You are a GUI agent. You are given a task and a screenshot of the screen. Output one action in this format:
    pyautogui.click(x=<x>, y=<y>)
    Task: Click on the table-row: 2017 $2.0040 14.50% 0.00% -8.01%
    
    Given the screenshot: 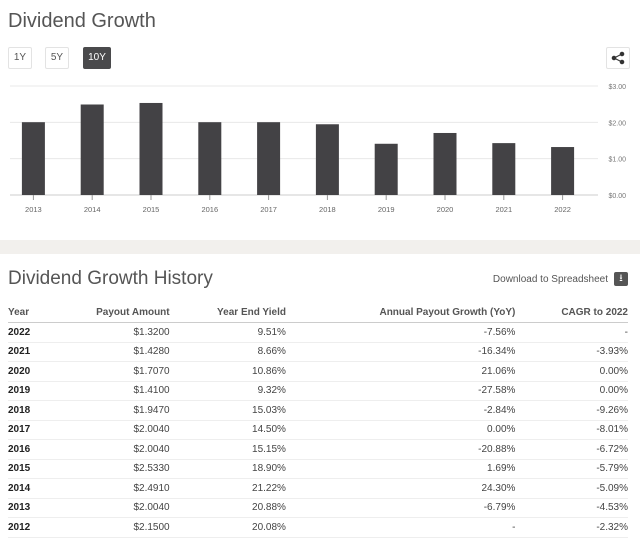 What is the action you would take?
    pyautogui.click(x=318, y=430)
    